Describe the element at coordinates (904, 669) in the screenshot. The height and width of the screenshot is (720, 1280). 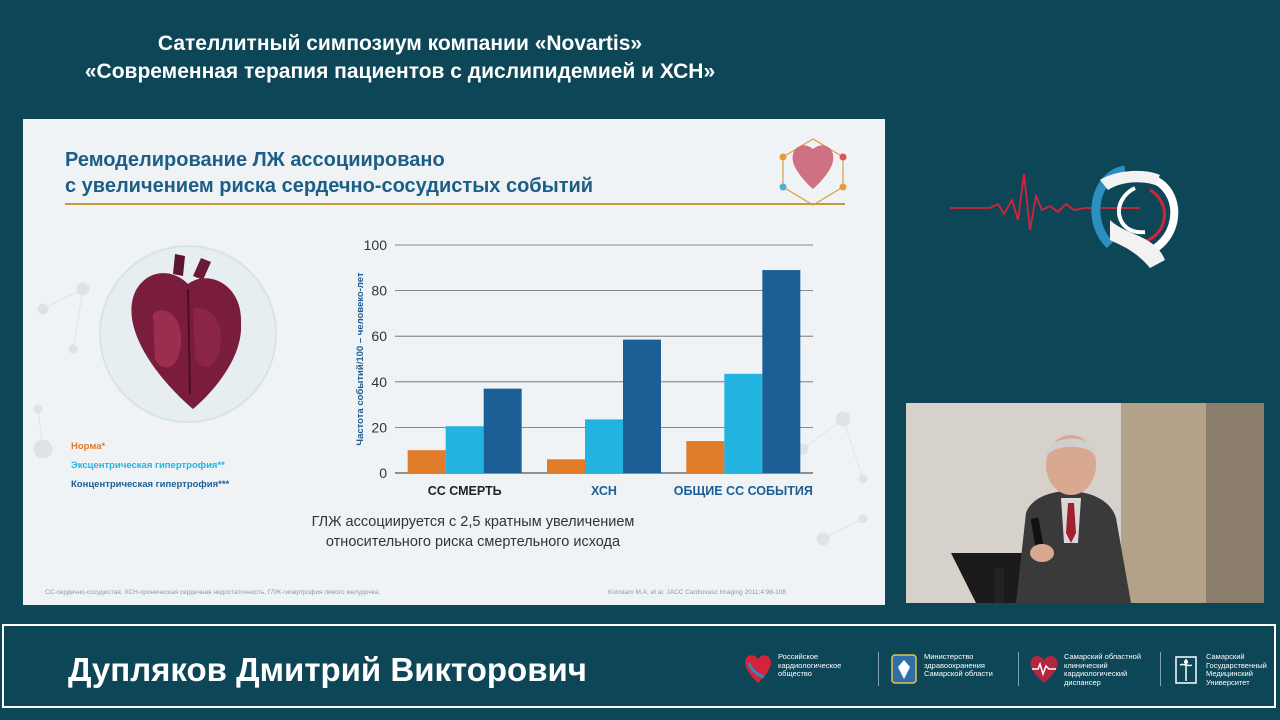
I see `samara-emblem-icon` at that location.